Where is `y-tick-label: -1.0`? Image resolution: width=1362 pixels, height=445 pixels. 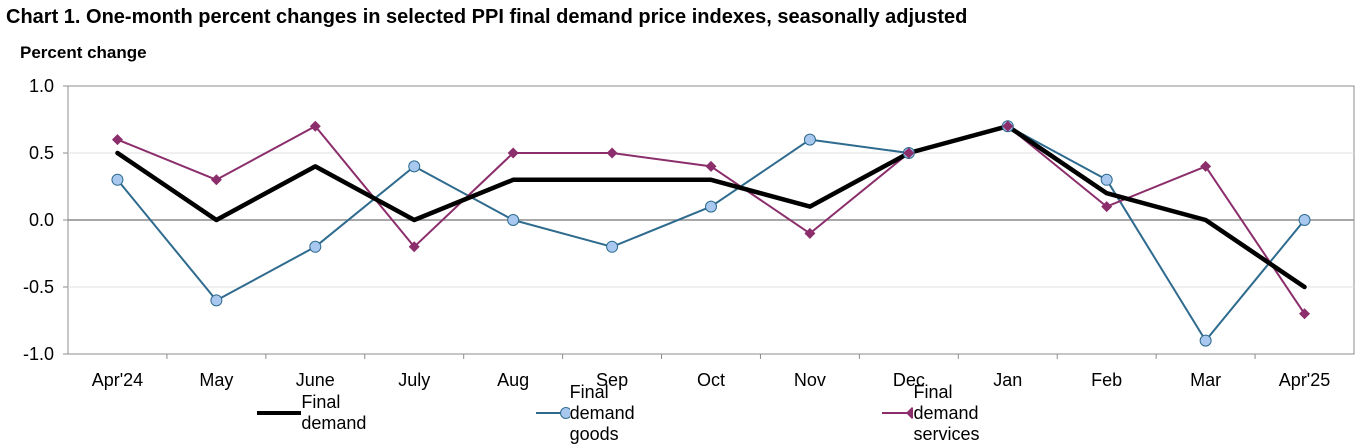 y-tick-label: -1.0 is located at coordinates (38, 354).